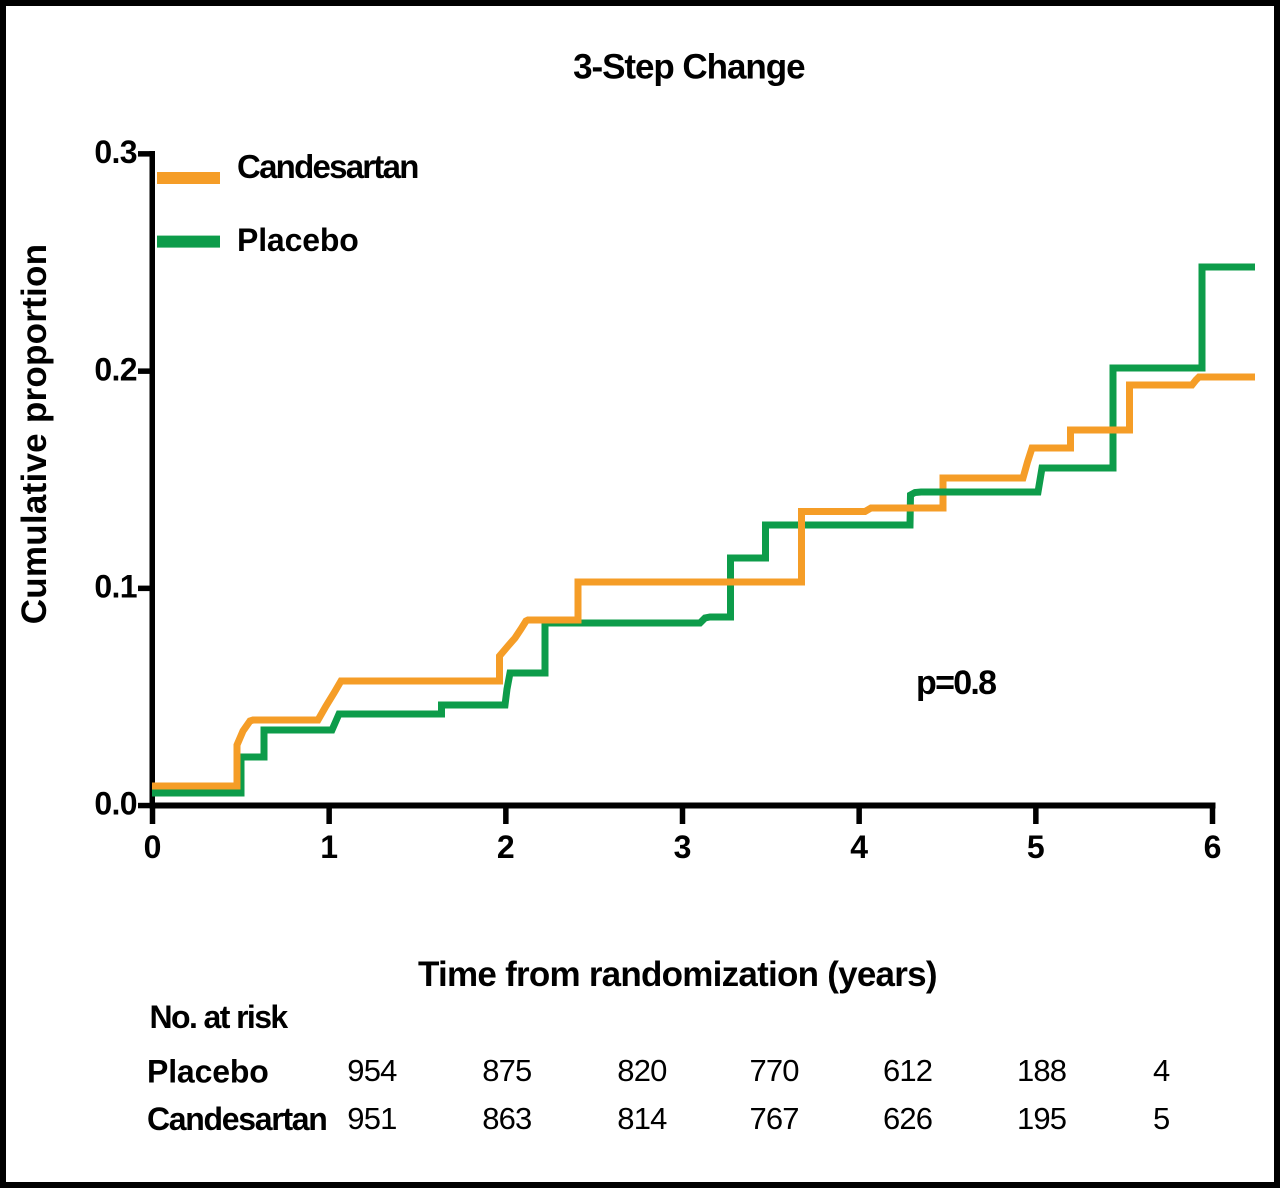 The image size is (1280, 1188). What do you see at coordinates (1041, 1118) in the screenshot?
I see `svg-text: 195` at bounding box center [1041, 1118].